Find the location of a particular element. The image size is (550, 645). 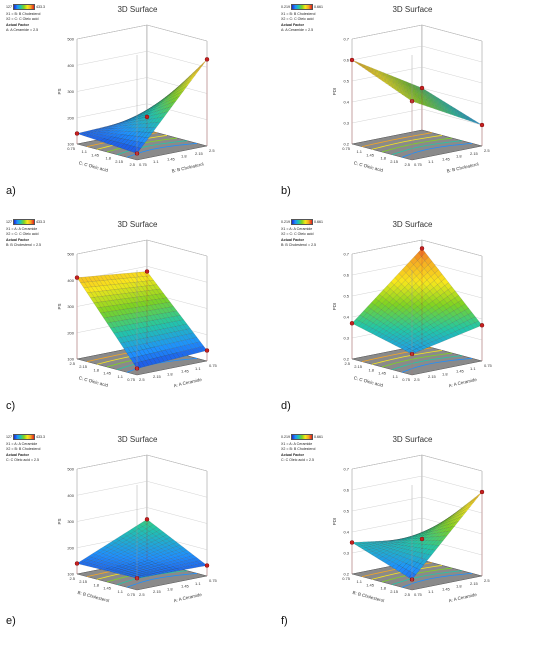

left-axis-label: B: B Cholesterol is located at coordinates (368, 596).